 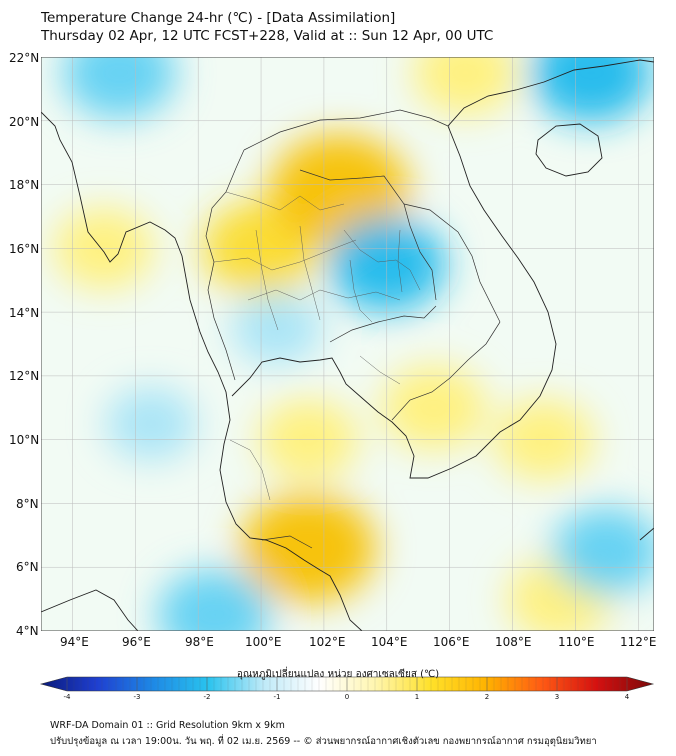 I want to click on colorbar, so click(x=347, y=684).